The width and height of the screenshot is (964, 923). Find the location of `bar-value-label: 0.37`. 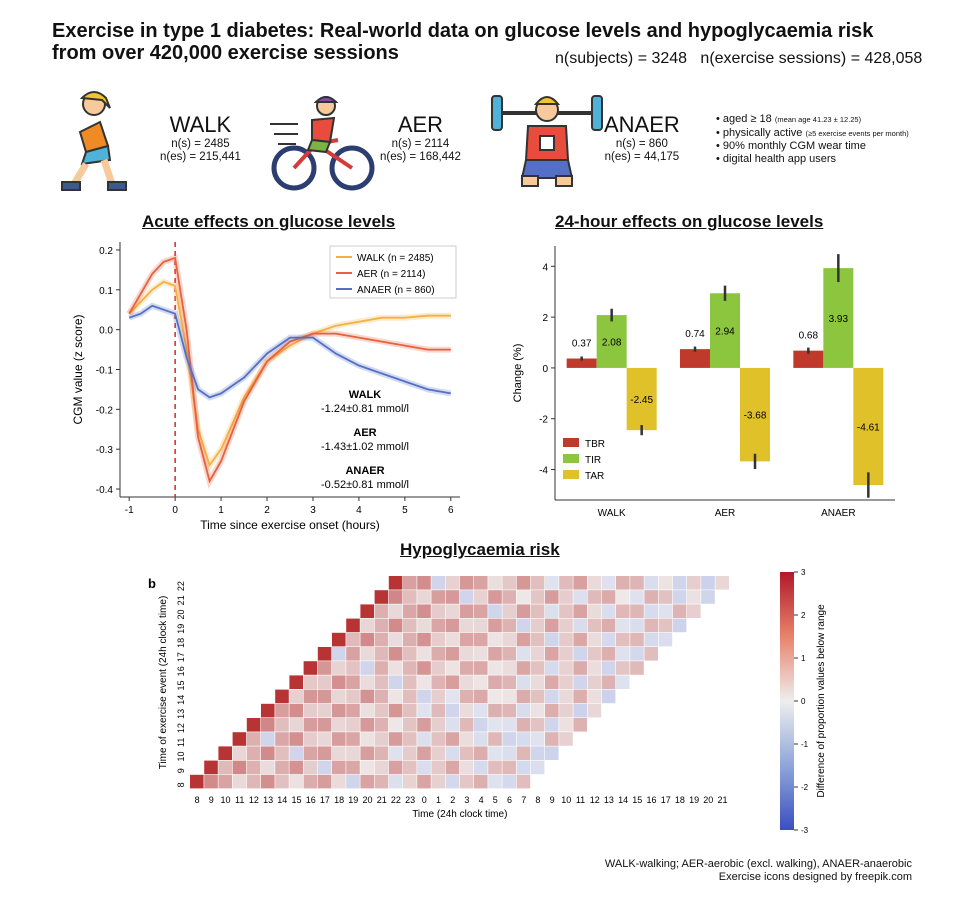

bar-value-label: 0.37 is located at coordinates (582, 344).